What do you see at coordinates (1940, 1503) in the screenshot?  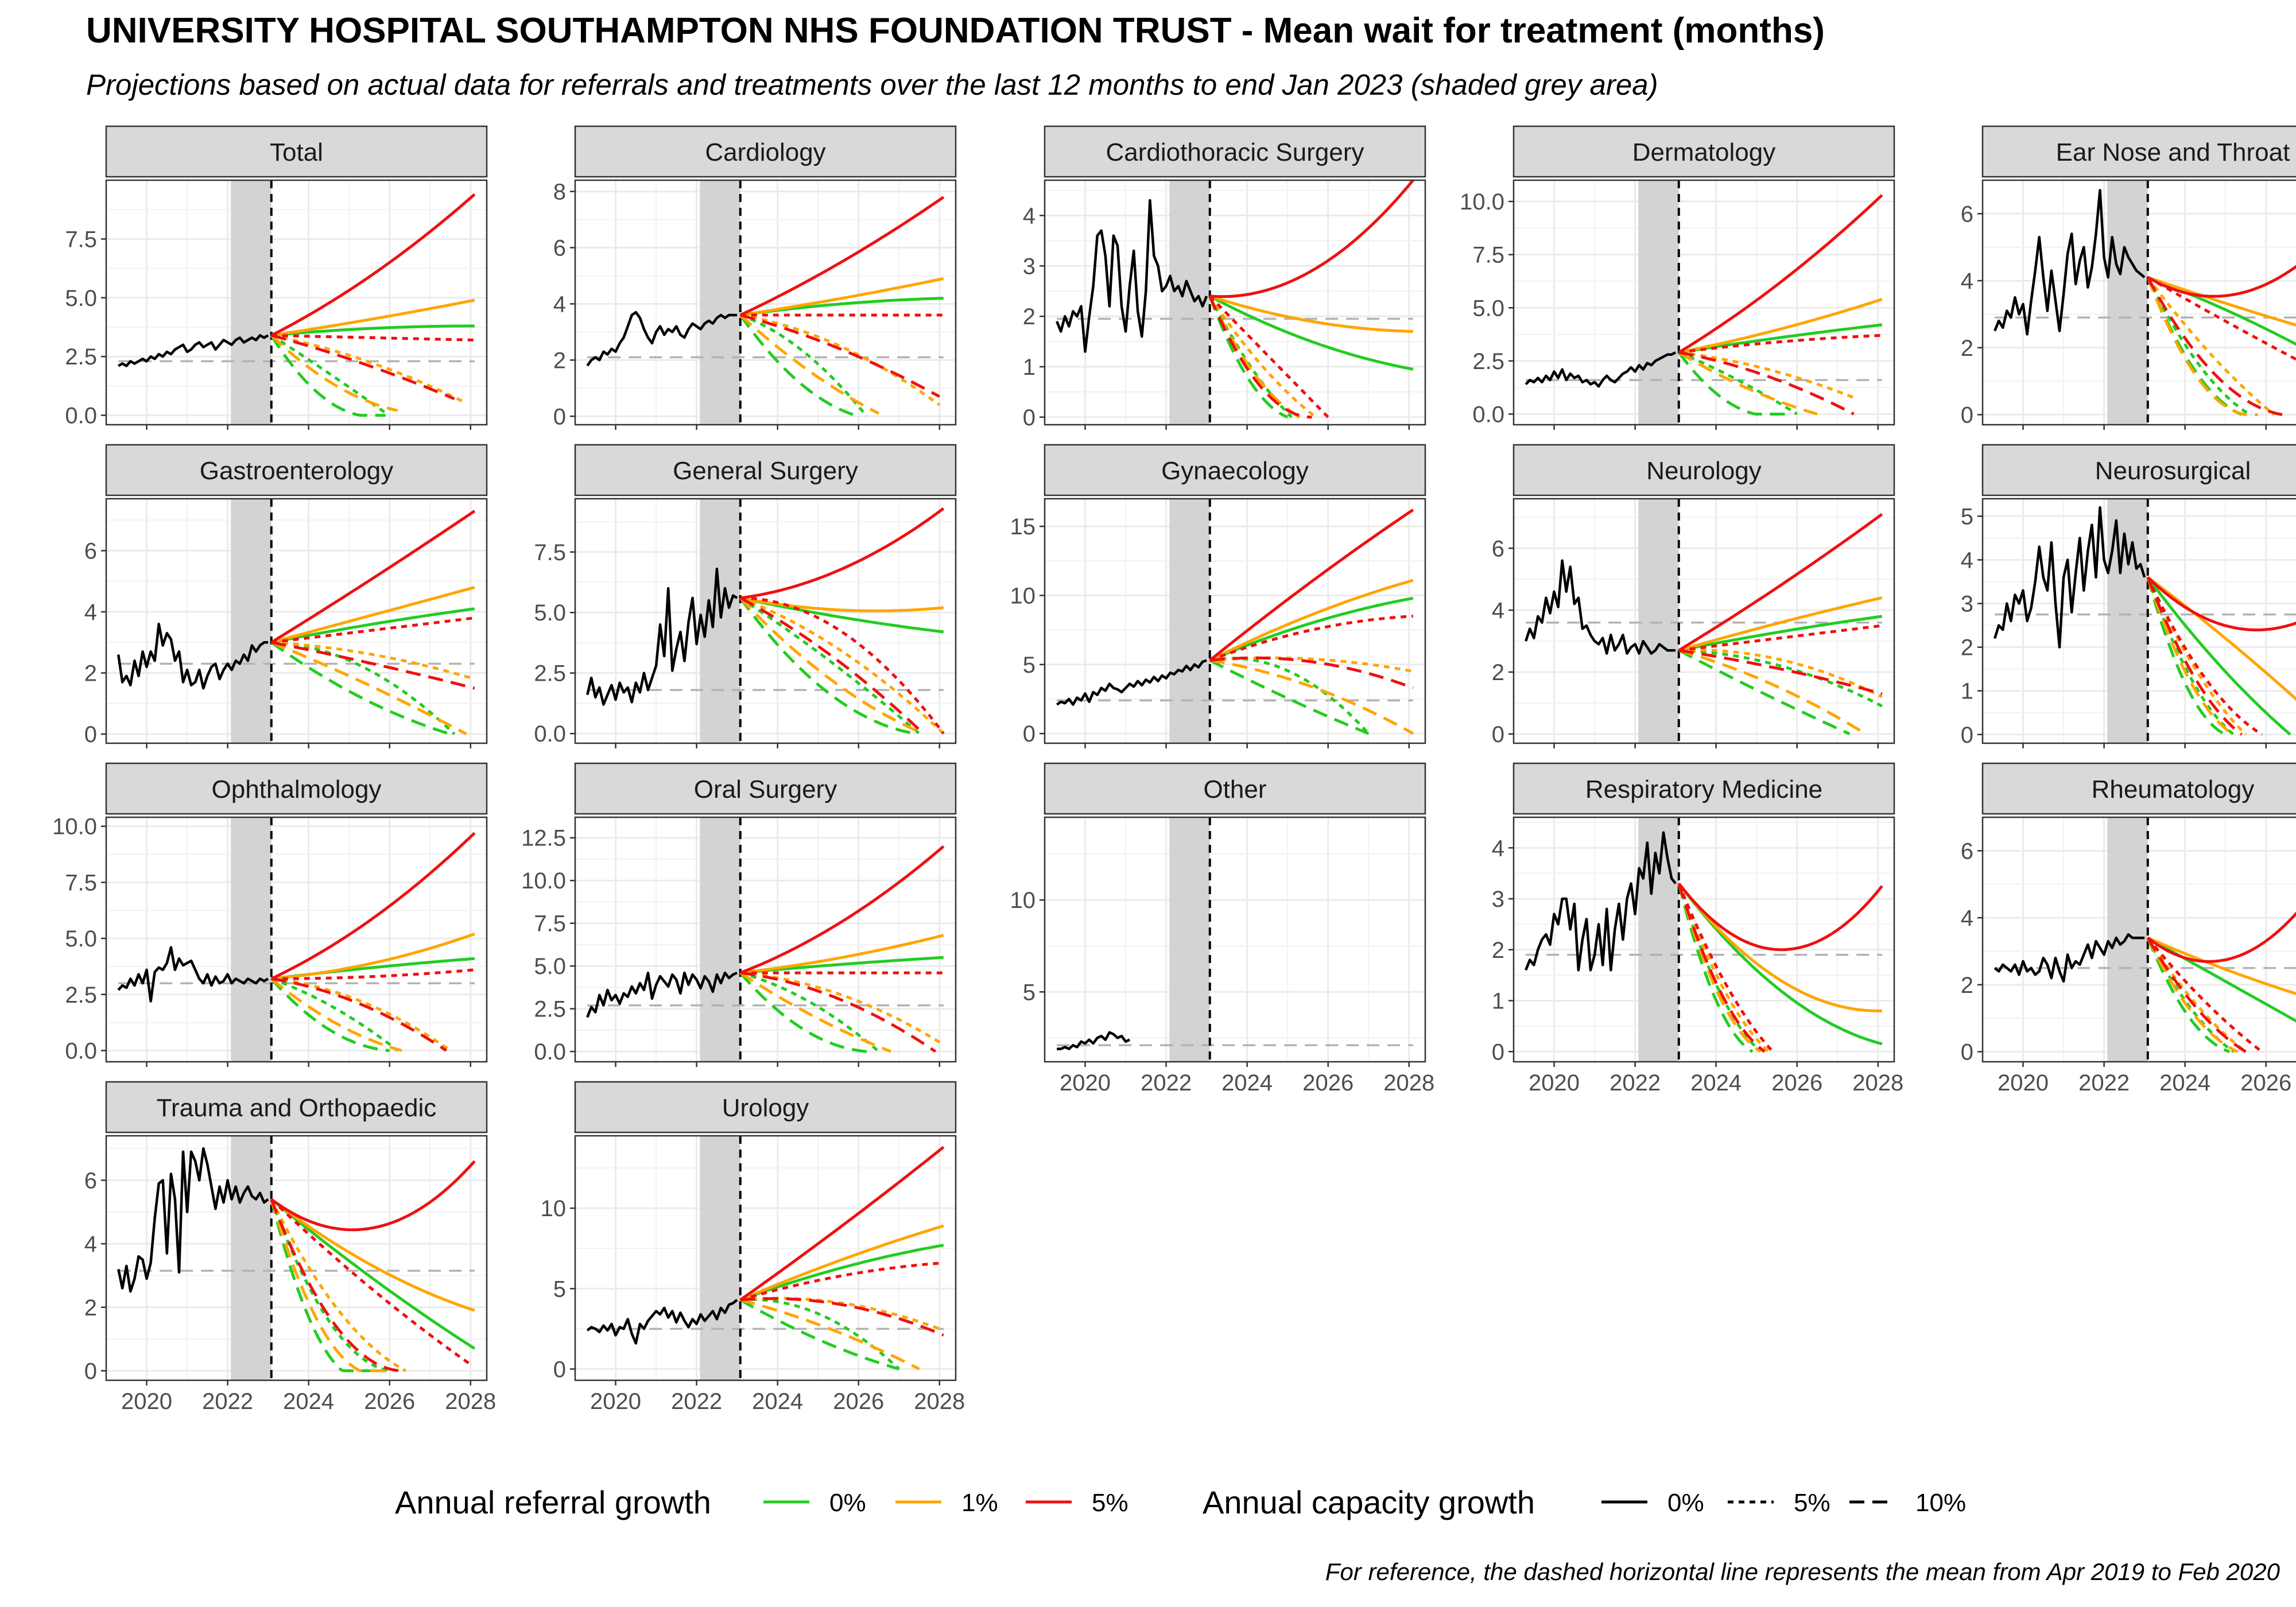 I see `legend-label-capacity: 10%` at bounding box center [1940, 1503].